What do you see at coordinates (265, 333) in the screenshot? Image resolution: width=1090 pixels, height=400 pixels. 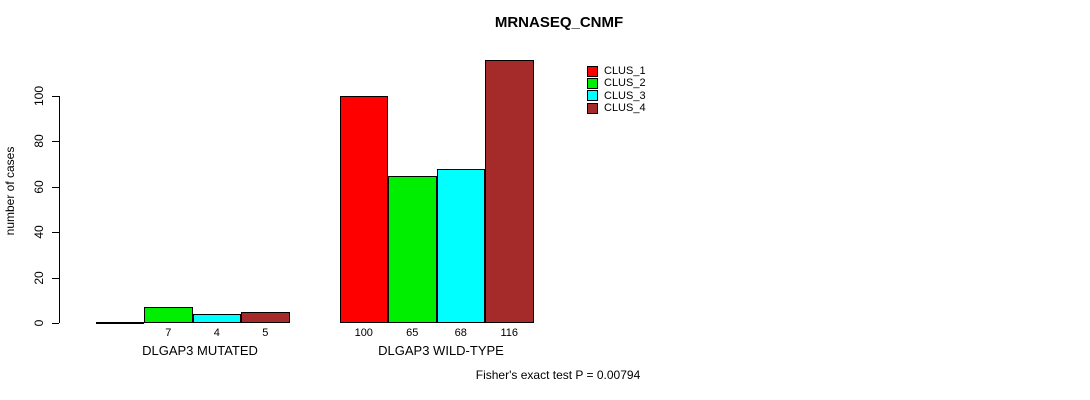 I see `bar-value-label: 5` at bounding box center [265, 333].